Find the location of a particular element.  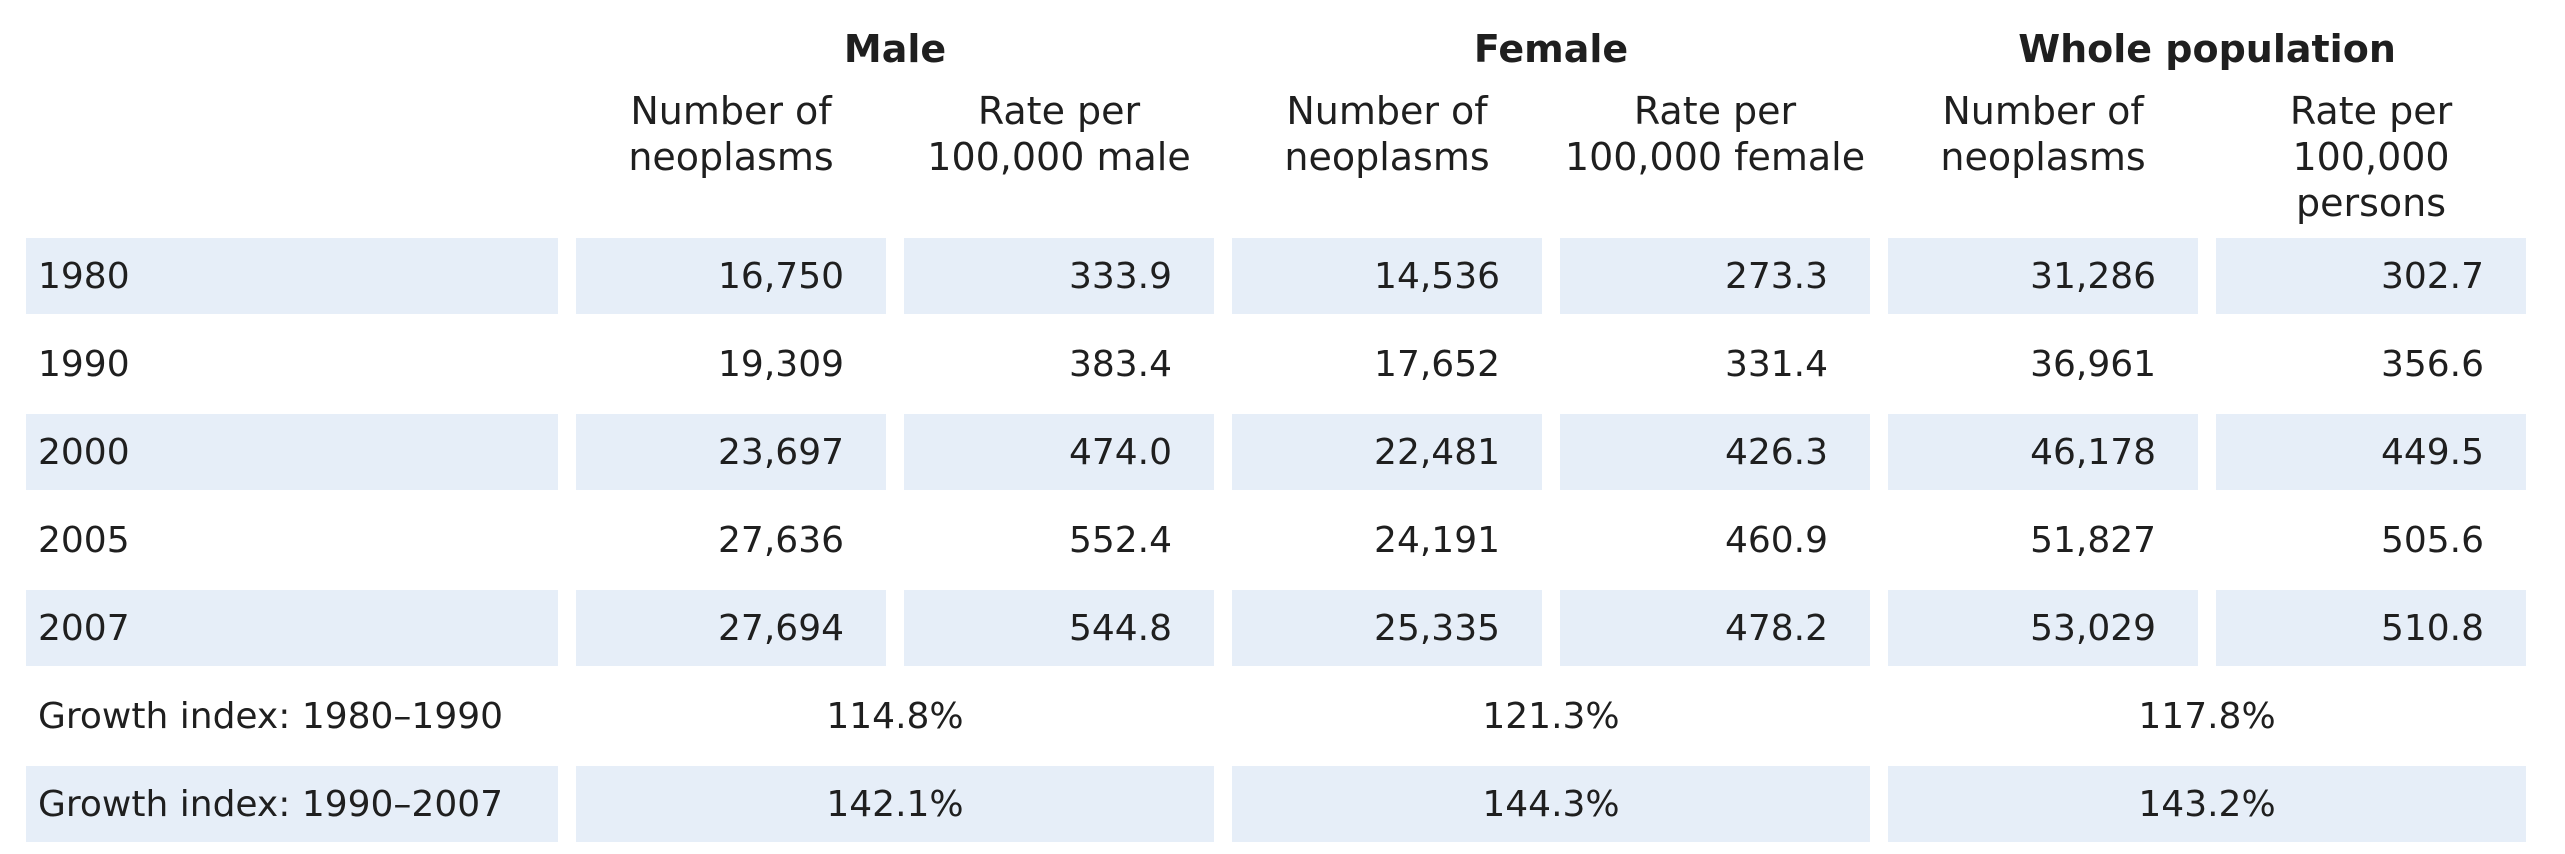

cell-female-number: 17,652 is located at coordinates (1437, 364).